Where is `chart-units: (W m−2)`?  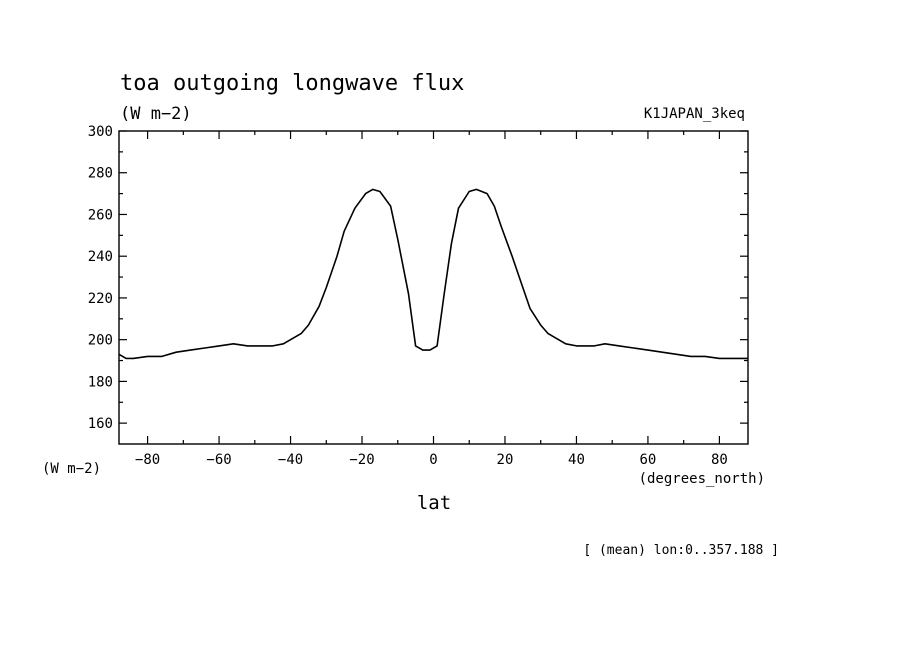
chart-units: (W m−2) is located at coordinates (156, 114).